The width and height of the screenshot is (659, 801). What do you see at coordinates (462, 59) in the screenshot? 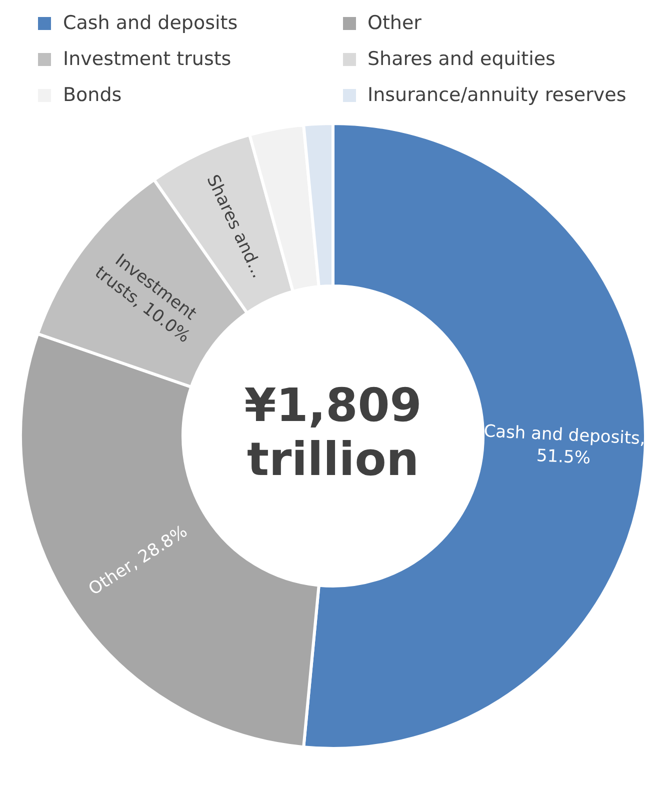
I see `legend-label: Shares and equities` at bounding box center [462, 59].